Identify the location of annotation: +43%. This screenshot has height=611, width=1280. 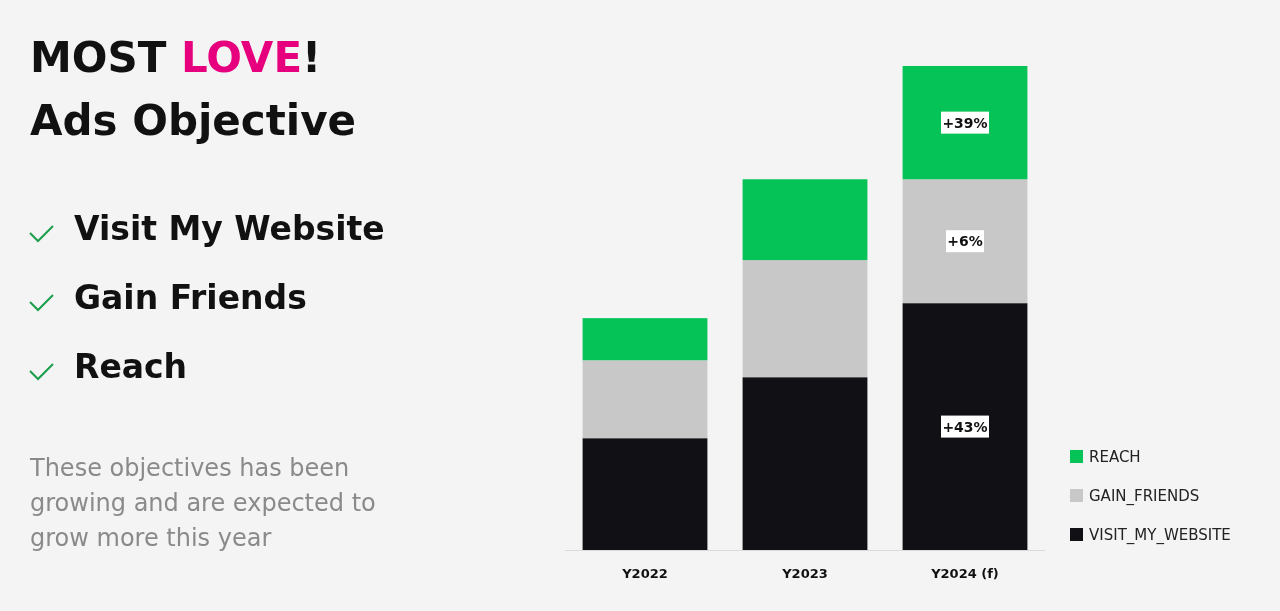
(965, 426).